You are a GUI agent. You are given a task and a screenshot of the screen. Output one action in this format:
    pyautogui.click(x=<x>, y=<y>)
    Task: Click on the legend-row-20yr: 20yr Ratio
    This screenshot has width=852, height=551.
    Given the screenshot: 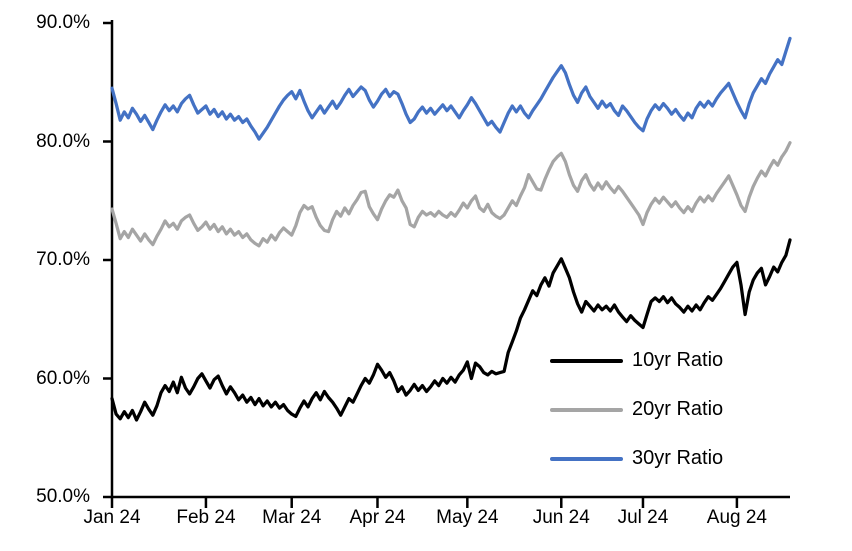 What is the action you would take?
    pyautogui.click(x=636, y=409)
    